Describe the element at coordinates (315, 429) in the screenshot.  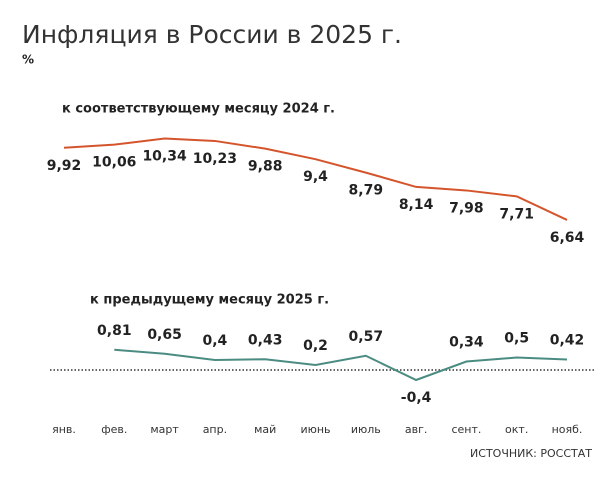
I see `x-tick-label: июнь` at that location.